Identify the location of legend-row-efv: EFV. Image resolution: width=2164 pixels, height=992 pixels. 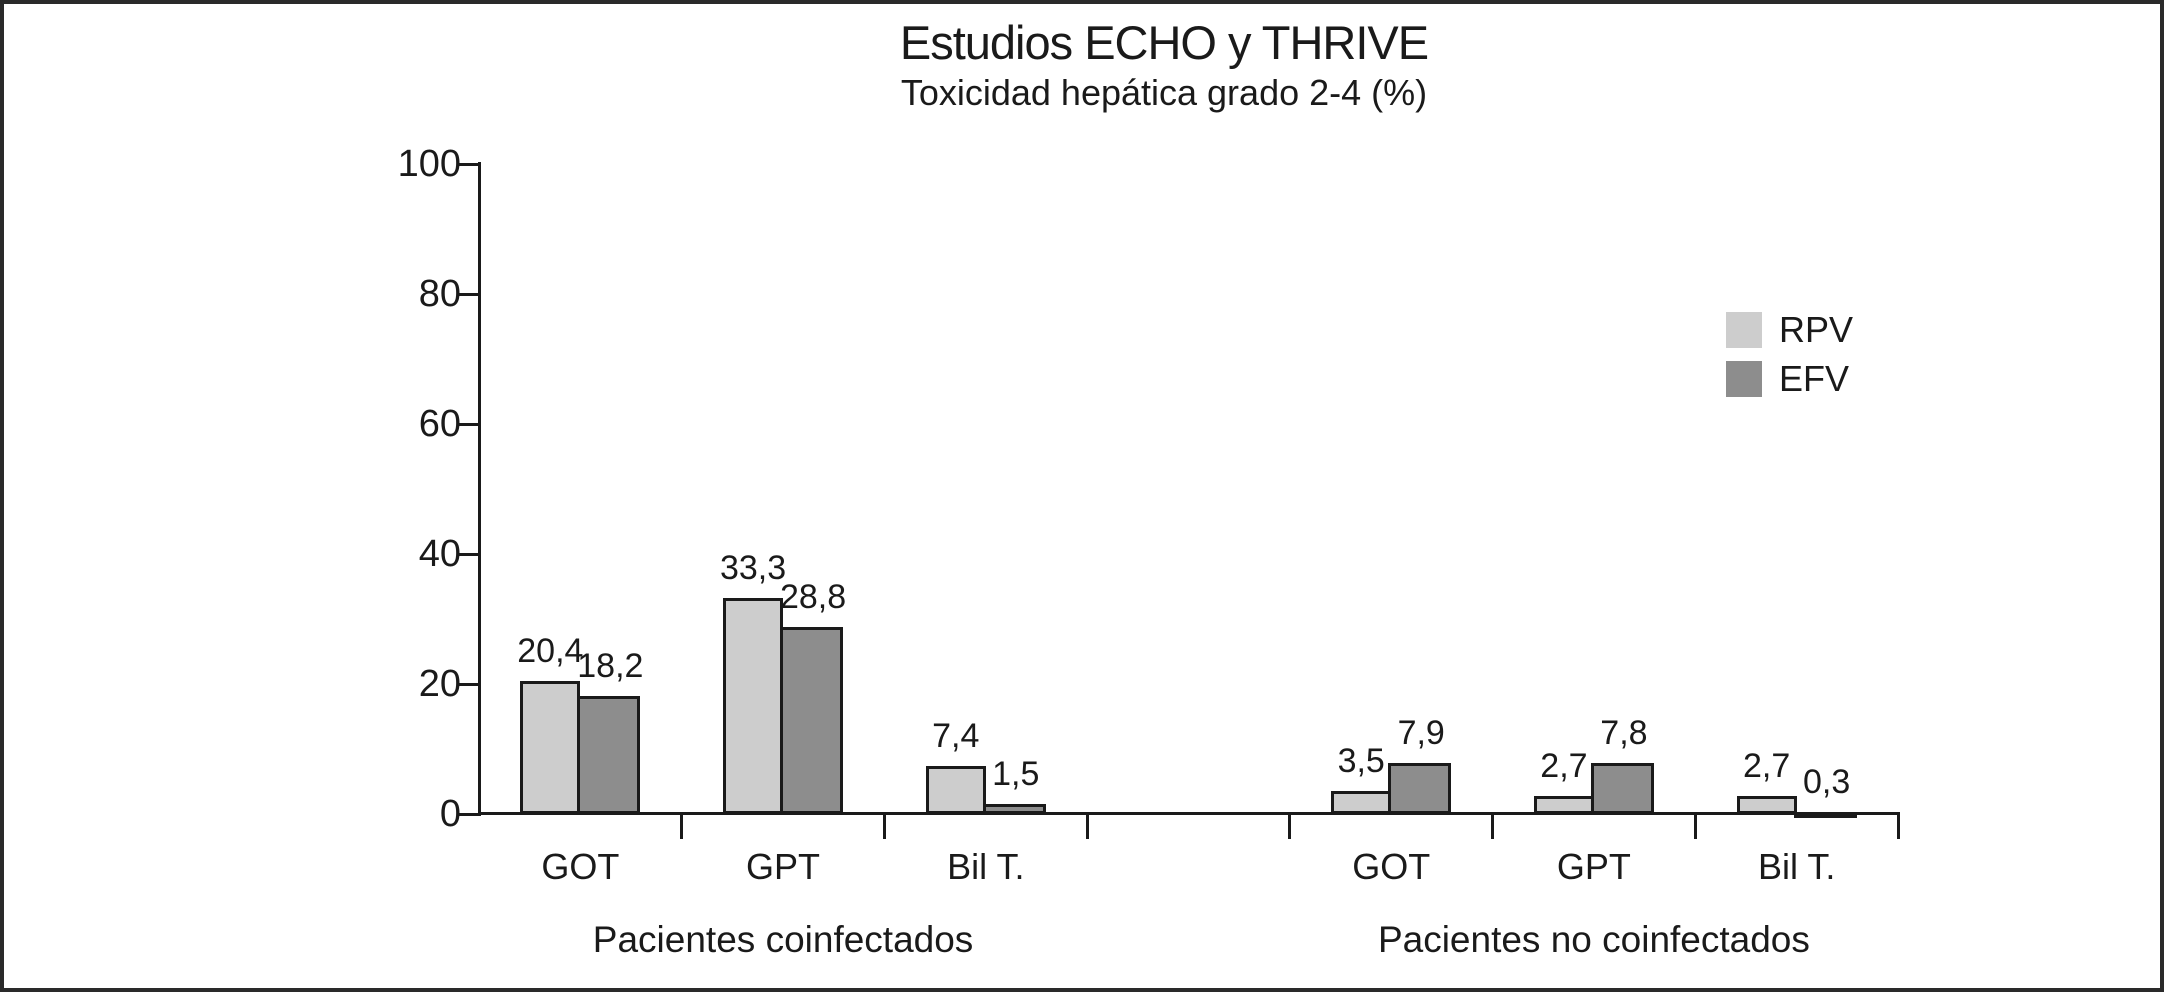
(1789, 379).